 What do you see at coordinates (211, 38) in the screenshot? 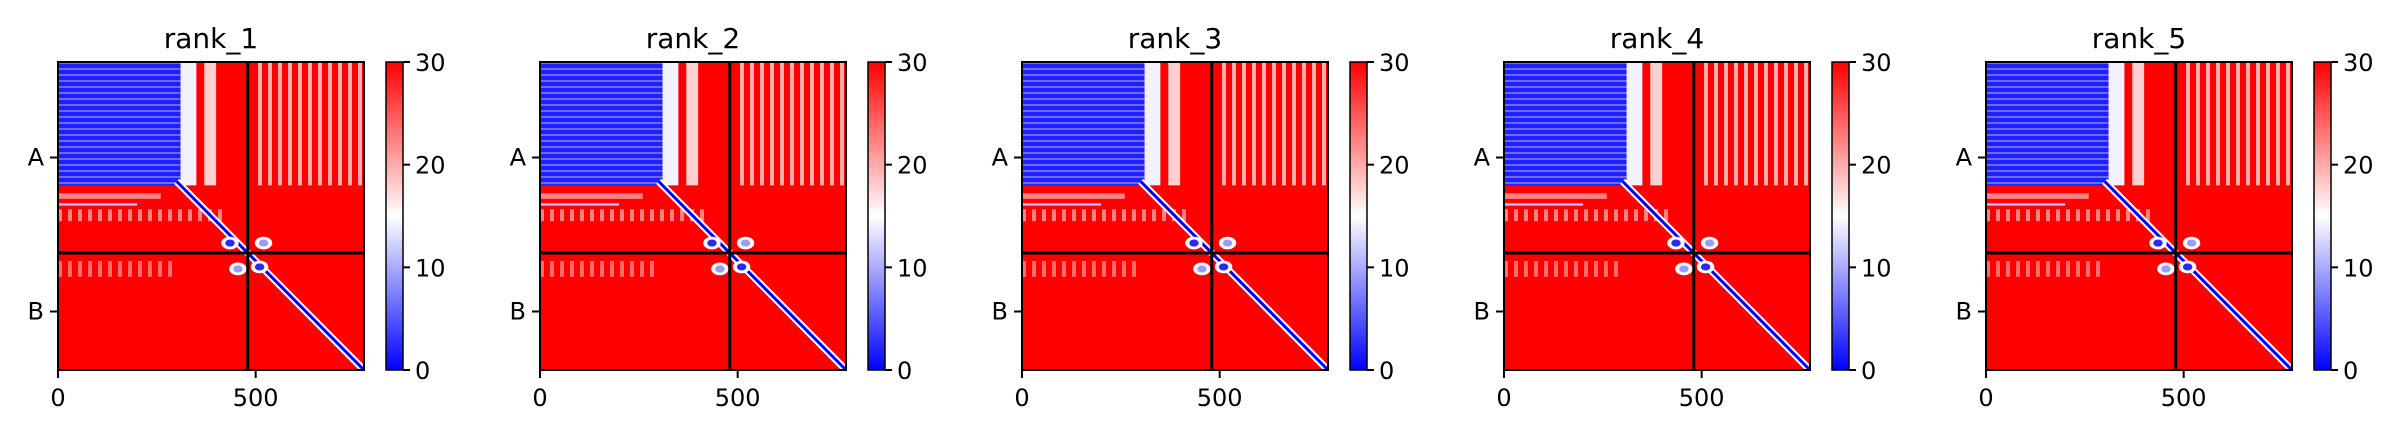
I see `panel-title: rank_1` at bounding box center [211, 38].